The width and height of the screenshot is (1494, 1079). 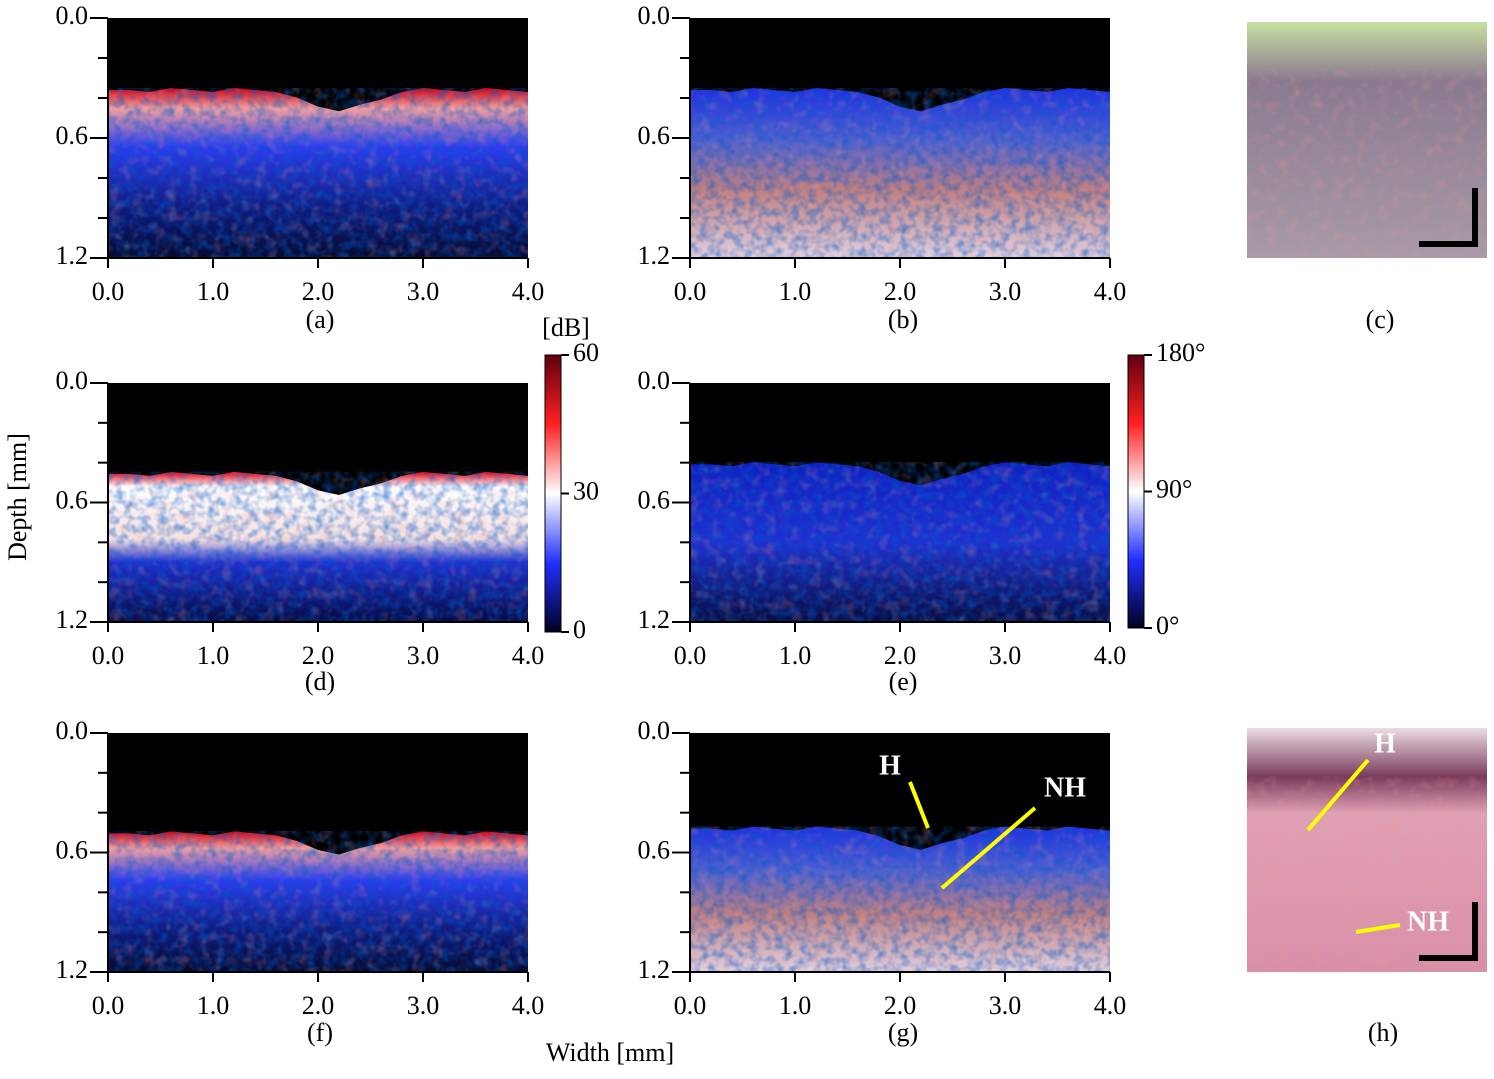 I want to click on y-axis-title: Depth [mm], so click(x=17, y=497).